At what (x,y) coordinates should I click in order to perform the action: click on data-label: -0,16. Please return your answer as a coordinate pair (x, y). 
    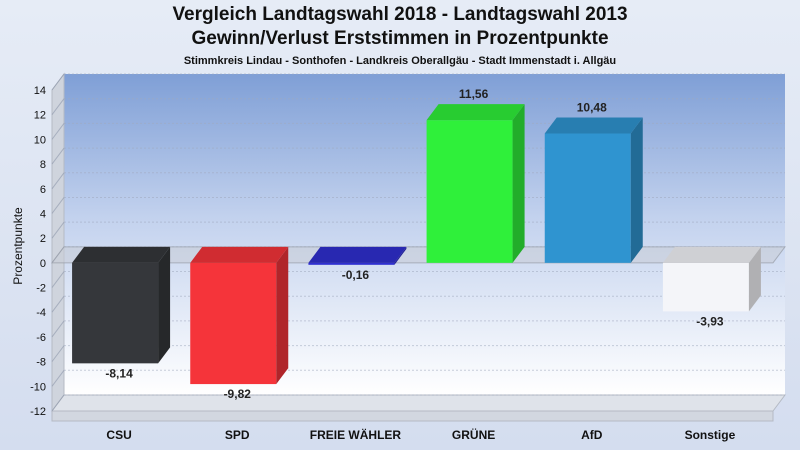
    Looking at the image, I should click on (356, 275).